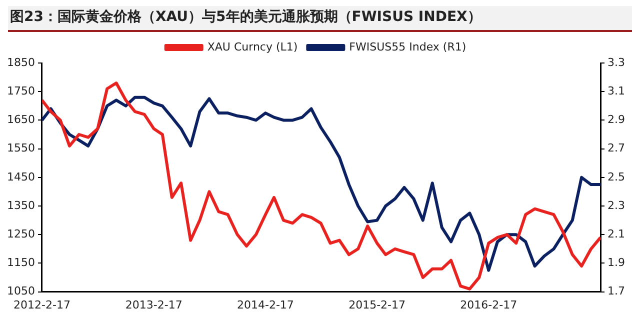 The image size is (640, 320). Describe the element at coordinates (20, 291) in the screenshot. I see `y-tick-label: 1050` at that location.